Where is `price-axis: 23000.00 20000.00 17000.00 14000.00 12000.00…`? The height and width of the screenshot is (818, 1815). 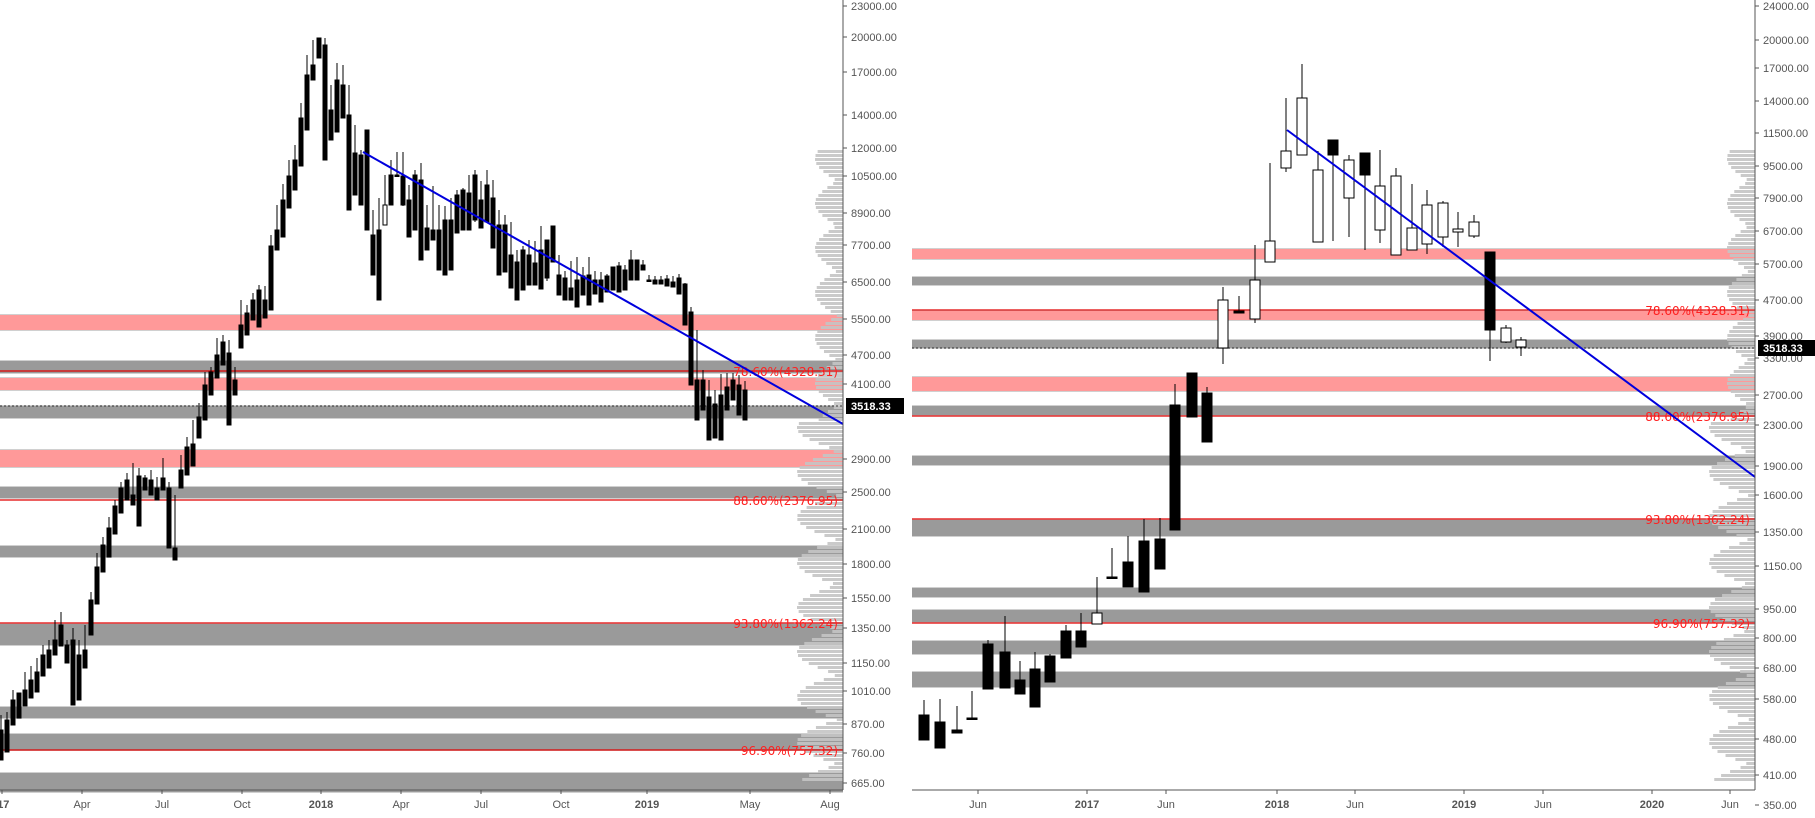
price-axis: 23000.00 20000.00 17000.00 14000.00 12000.00… is located at coordinates (870, 395).